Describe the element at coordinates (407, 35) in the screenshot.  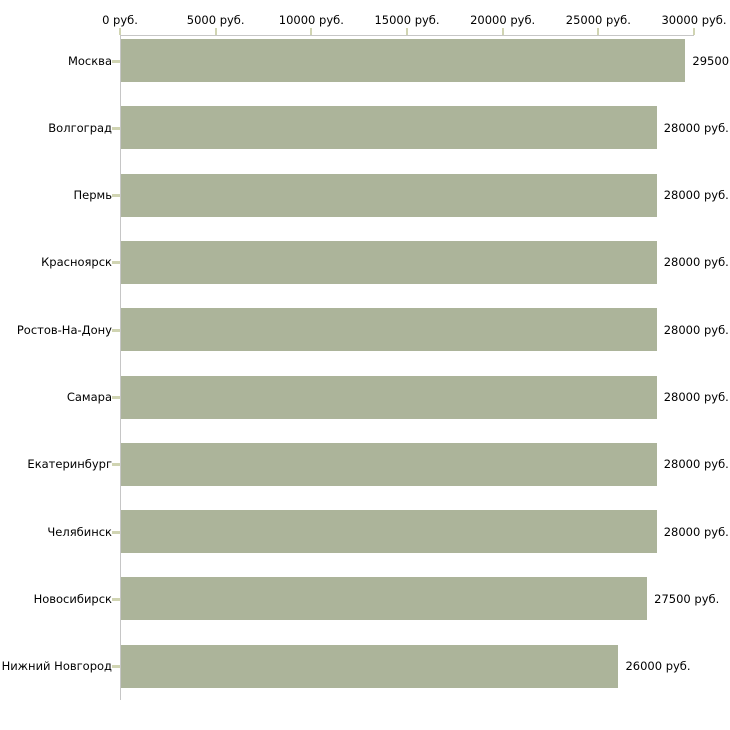
I see `x-axis-line` at that location.